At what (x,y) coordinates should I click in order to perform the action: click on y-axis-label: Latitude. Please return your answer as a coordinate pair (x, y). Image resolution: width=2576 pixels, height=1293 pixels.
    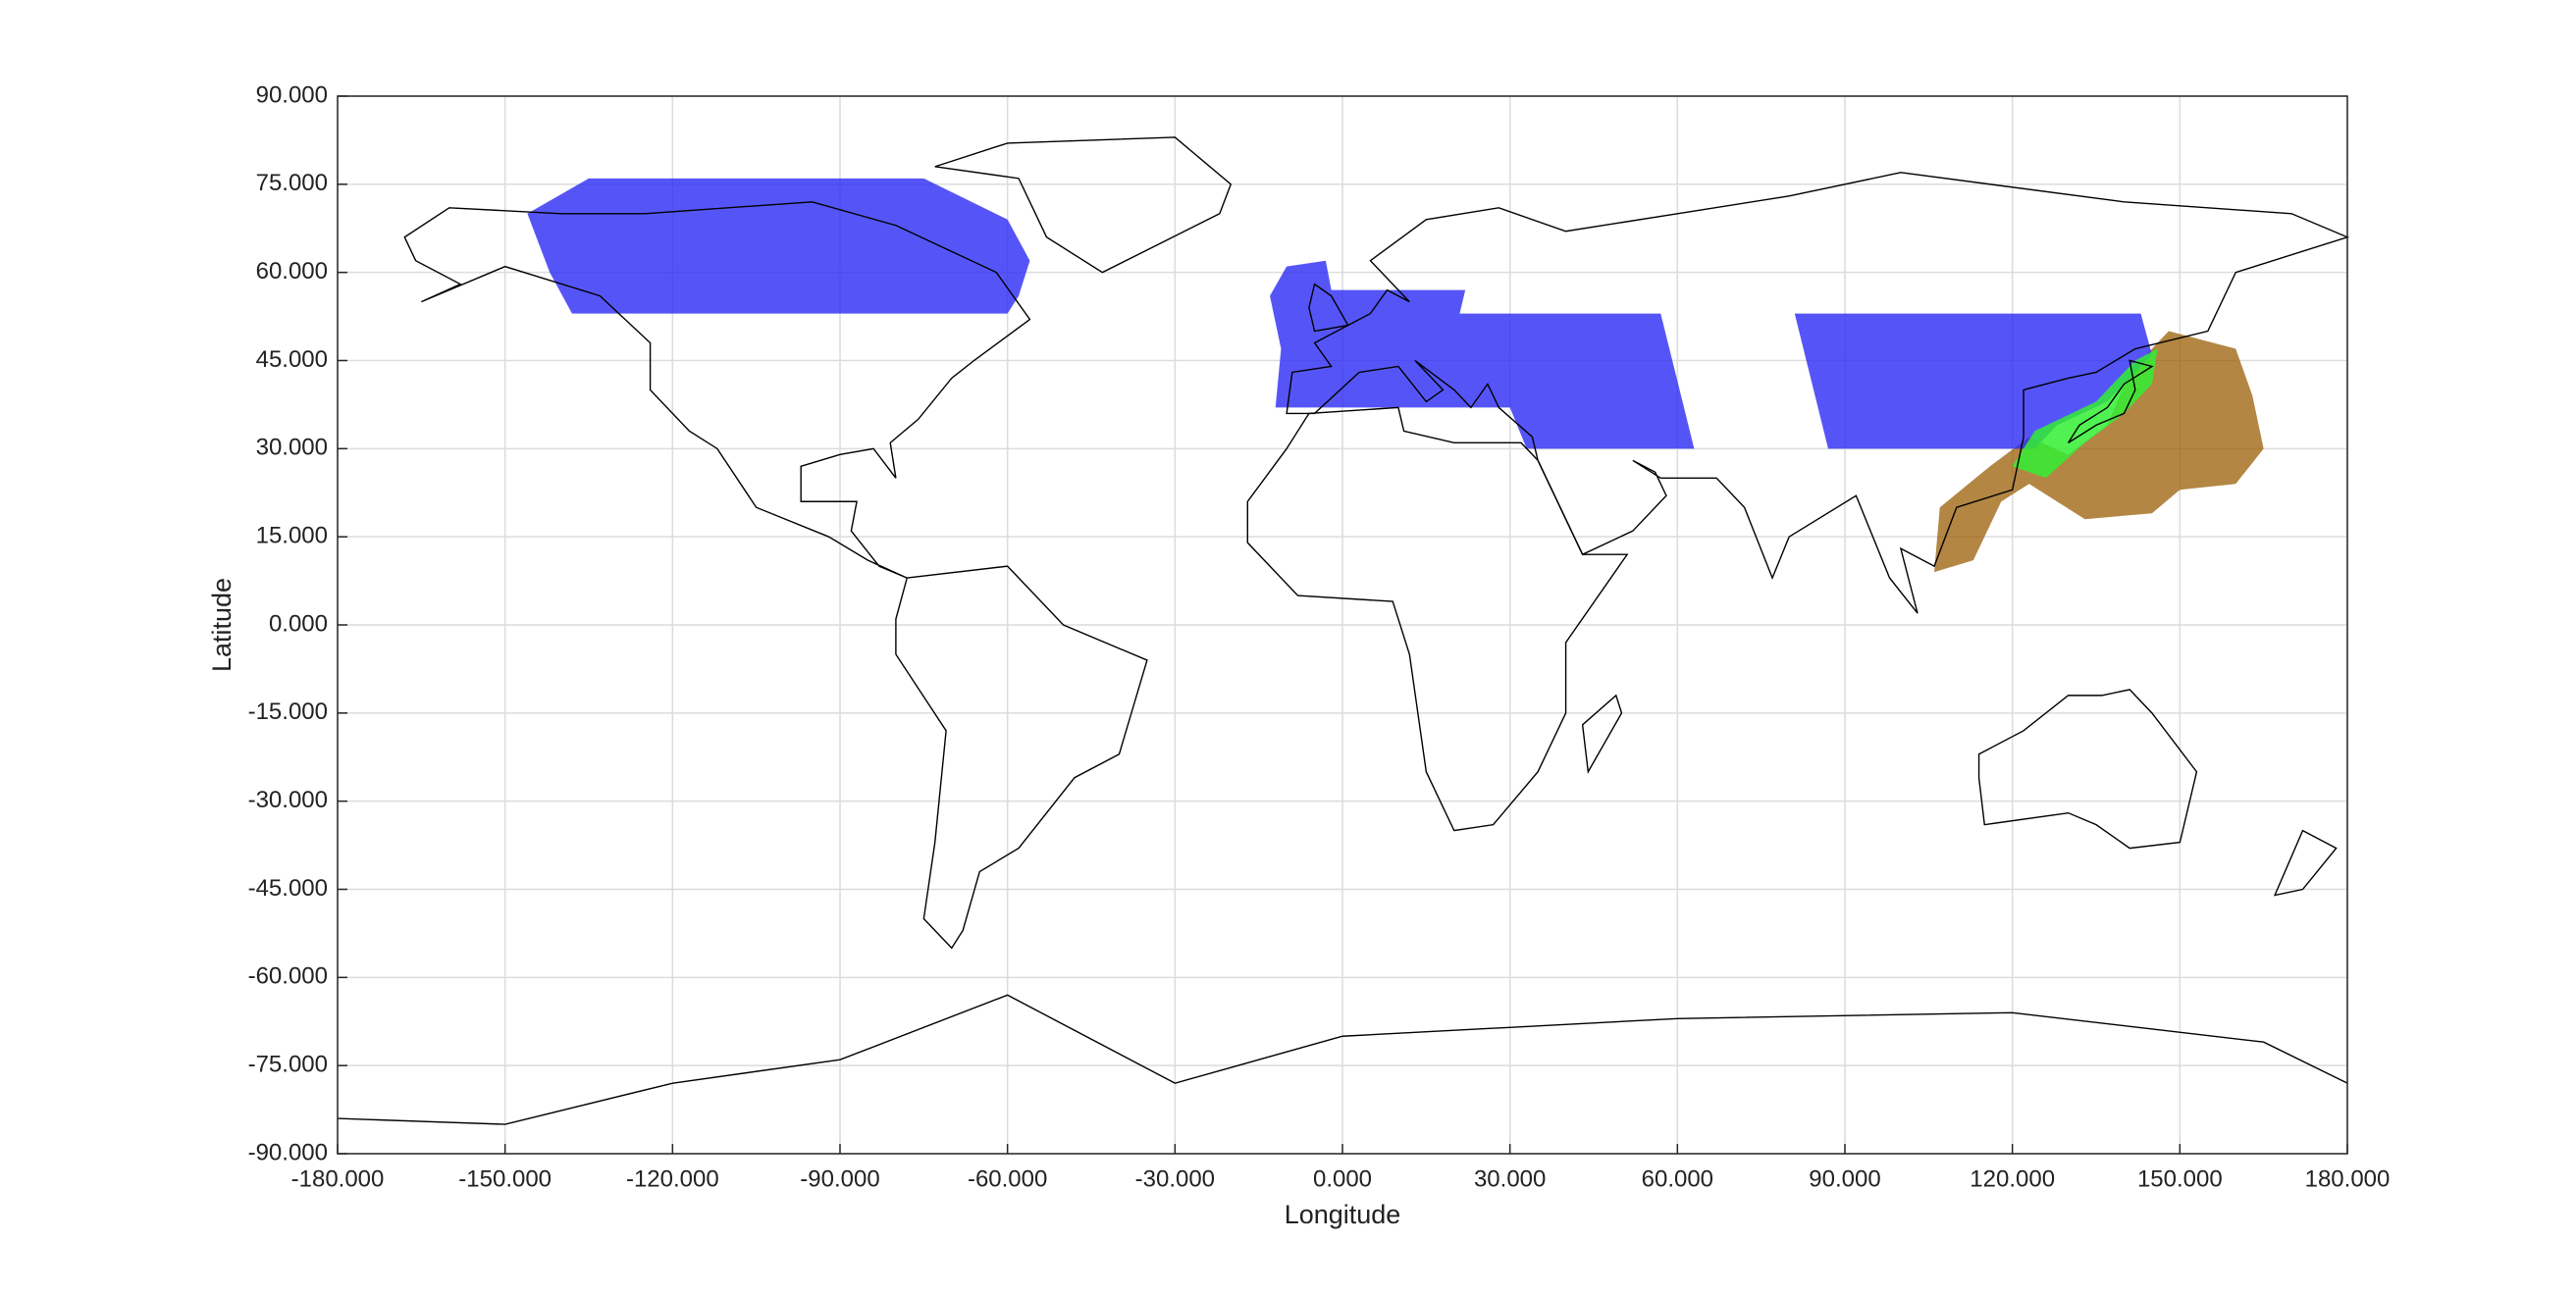
    Looking at the image, I should click on (222, 625).